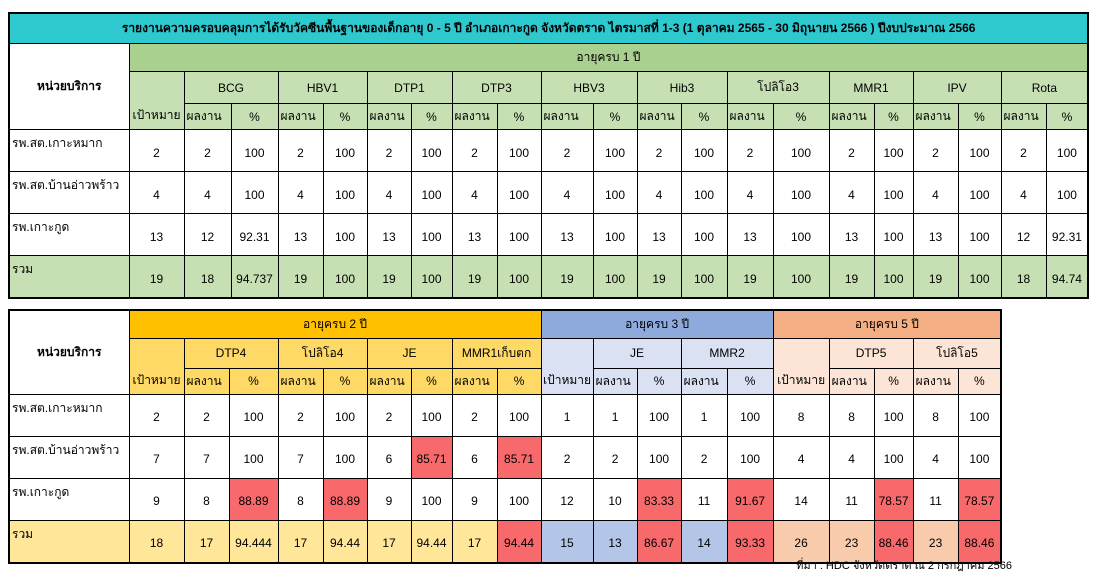 This screenshot has width=1096, height=577. What do you see at coordinates (659, 499) in the screenshot?
I see `percent-value: 83.33` at bounding box center [659, 499].